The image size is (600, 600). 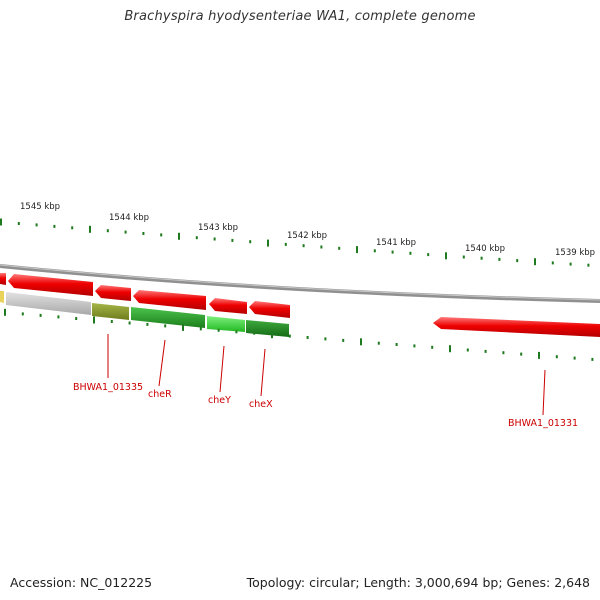 What do you see at coordinates (81, 582) in the screenshot?
I see `accession-text: Accession: NC_012225` at bounding box center [81, 582].